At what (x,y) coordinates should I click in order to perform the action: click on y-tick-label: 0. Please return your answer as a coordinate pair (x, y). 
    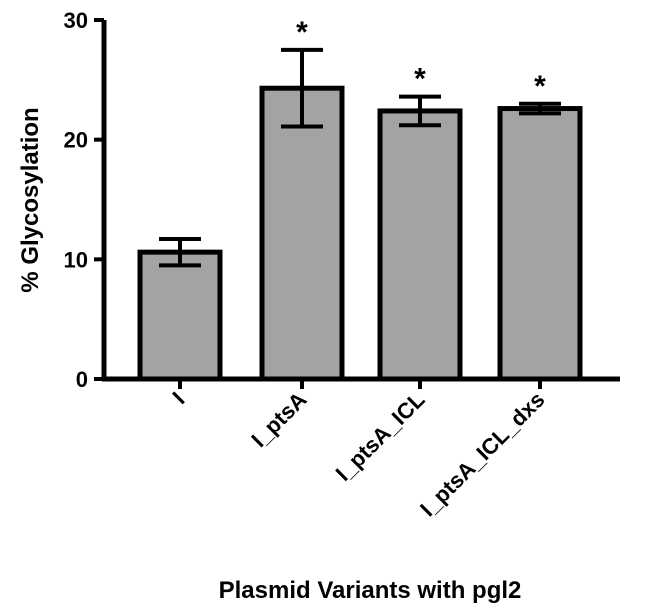
    Looking at the image, I should click on (82, 379).